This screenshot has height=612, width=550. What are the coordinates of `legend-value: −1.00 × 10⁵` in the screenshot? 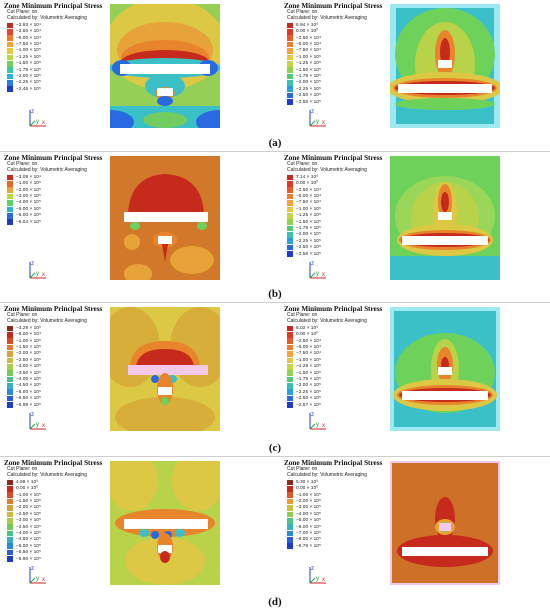 It's located at (308, 360).